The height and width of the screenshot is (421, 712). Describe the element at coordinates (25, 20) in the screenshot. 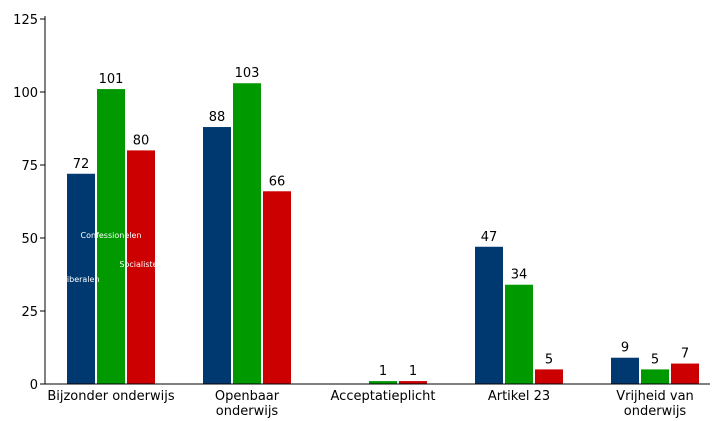

I see `y-tick-label: 125` at that location.